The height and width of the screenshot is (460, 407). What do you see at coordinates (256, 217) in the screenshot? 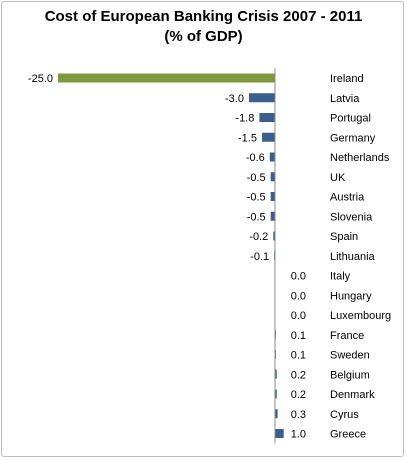
I see `data-label-slovenia: -0.5` at bounding box center [256, 217].